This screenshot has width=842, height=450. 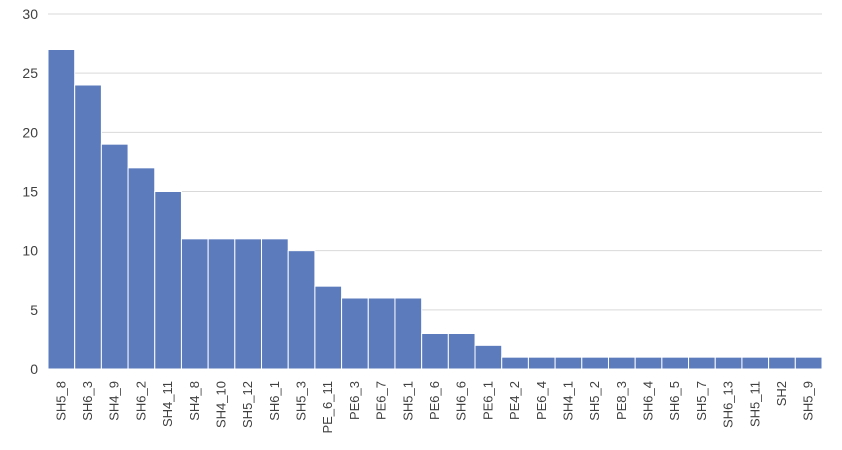 What do you see at coordinates (487, 400) in the screenshot?
I see `x-tick-label: PE6_1` at bounding box center [487, 400].